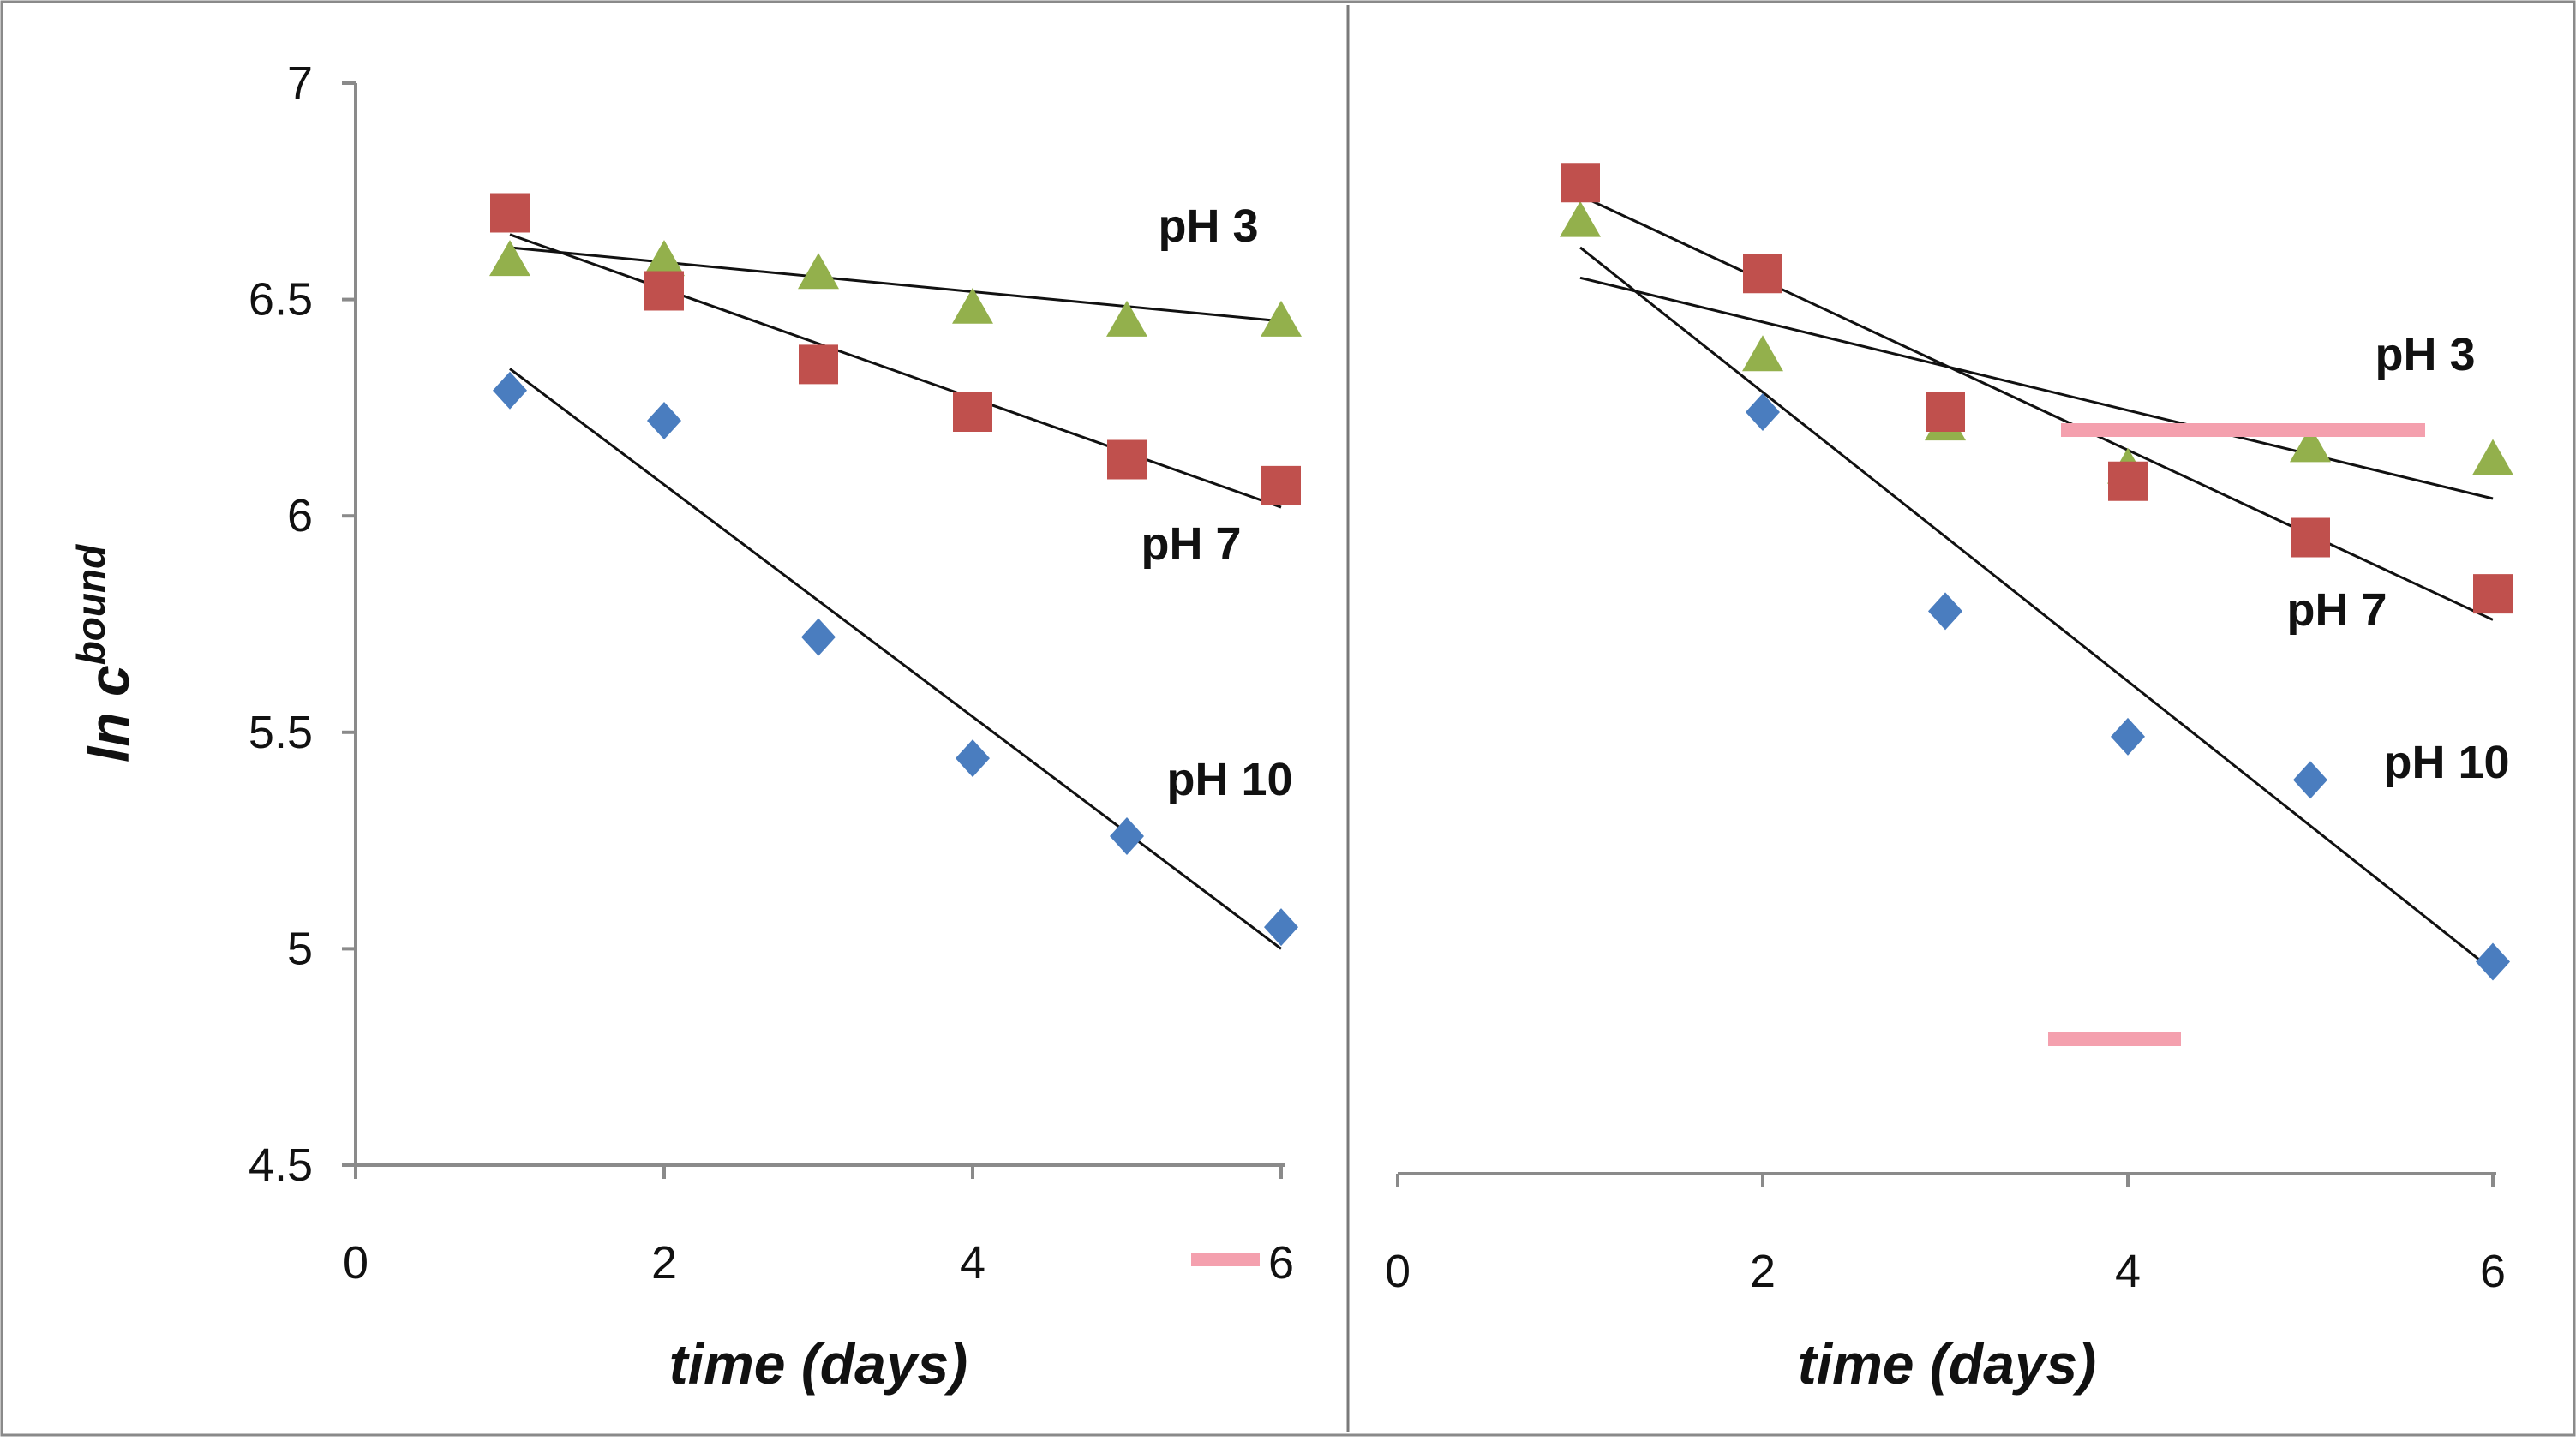 The image size is (2576, 1441). I want to click on y-tick-label: 6, so click(300, 515).